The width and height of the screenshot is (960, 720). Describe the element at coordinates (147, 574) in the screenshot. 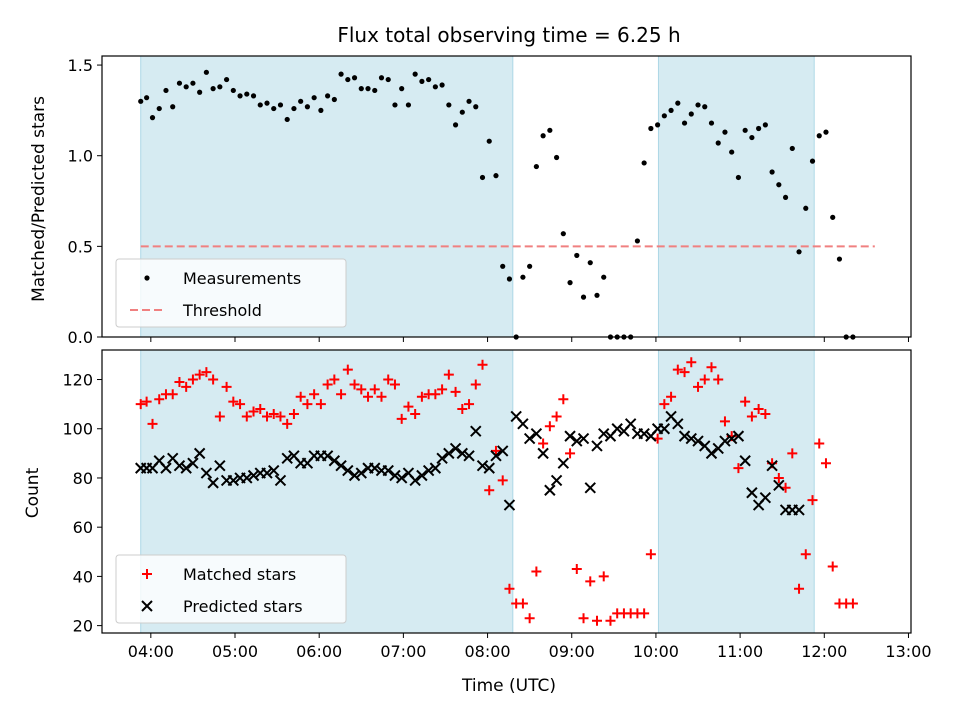

I see `legend-marker` at that location.